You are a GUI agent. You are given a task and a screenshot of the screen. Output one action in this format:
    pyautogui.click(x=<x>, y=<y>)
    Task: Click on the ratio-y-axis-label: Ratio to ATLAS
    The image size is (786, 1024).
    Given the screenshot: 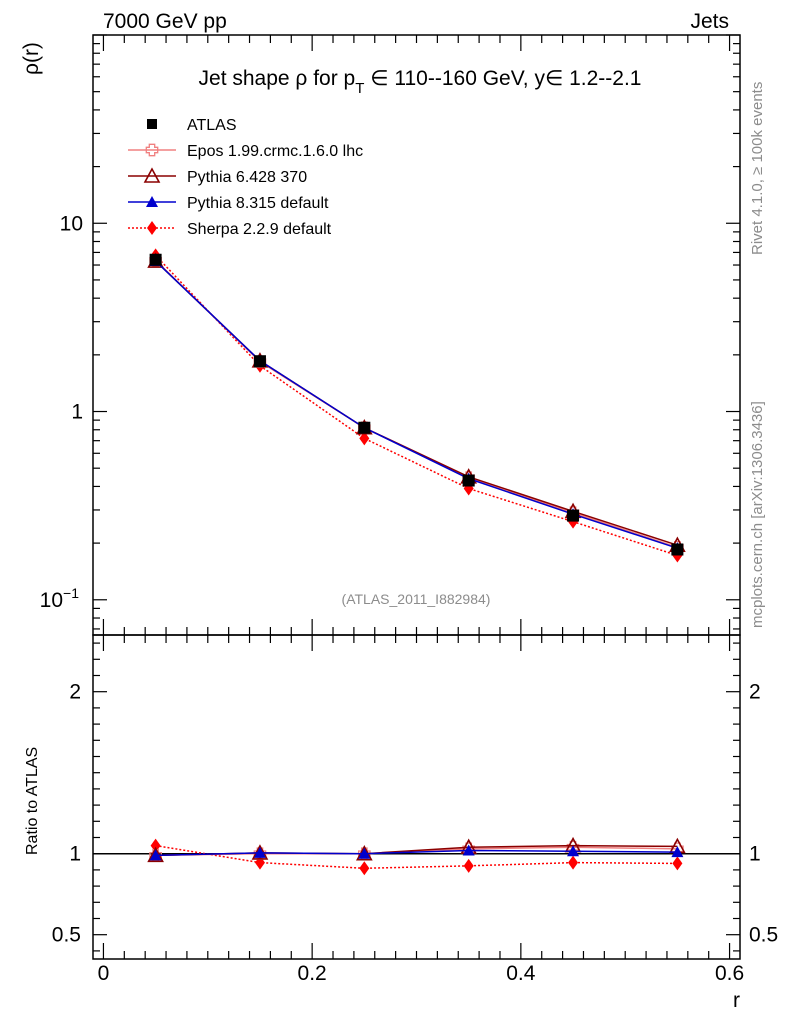 What is the action you would take?
    pyautogui.click(x=32, y=801)
    